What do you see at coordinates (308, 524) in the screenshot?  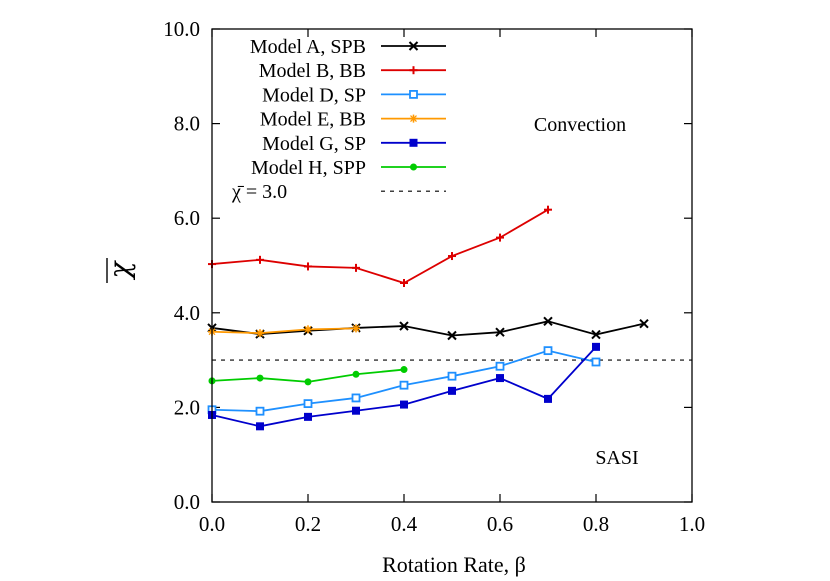 I see `x-tick-label: 0.2` at bounding box center [308, 524].